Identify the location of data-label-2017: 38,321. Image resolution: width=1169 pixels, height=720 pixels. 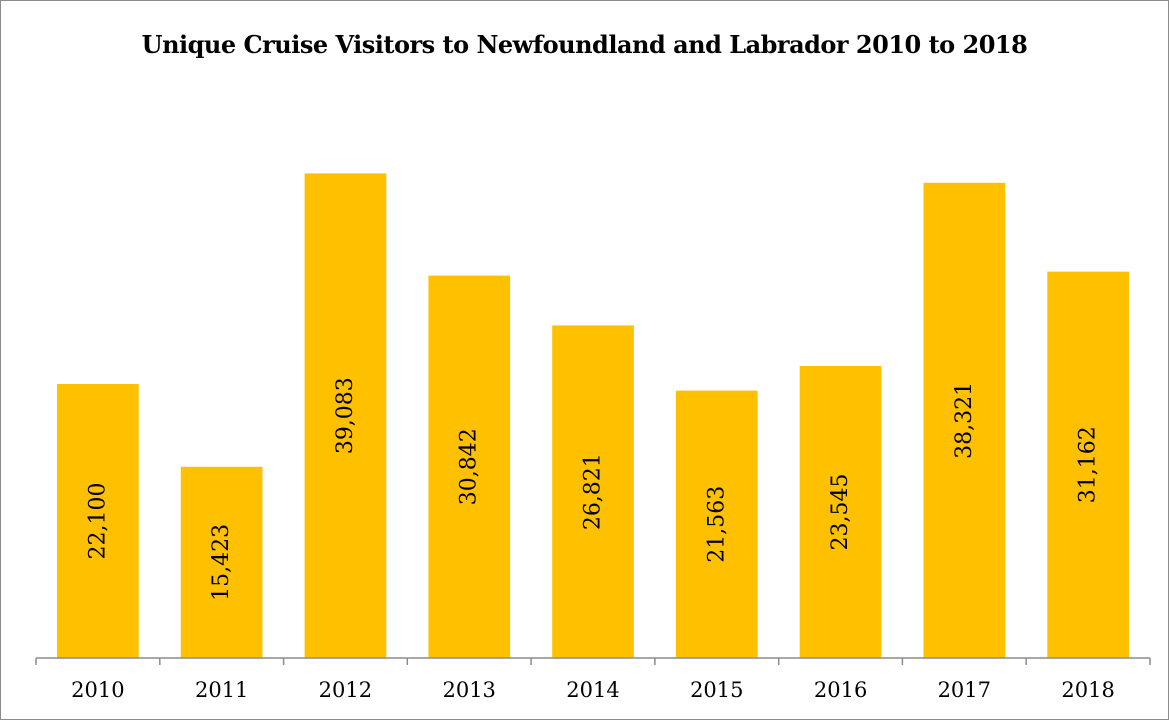
(964, 420).